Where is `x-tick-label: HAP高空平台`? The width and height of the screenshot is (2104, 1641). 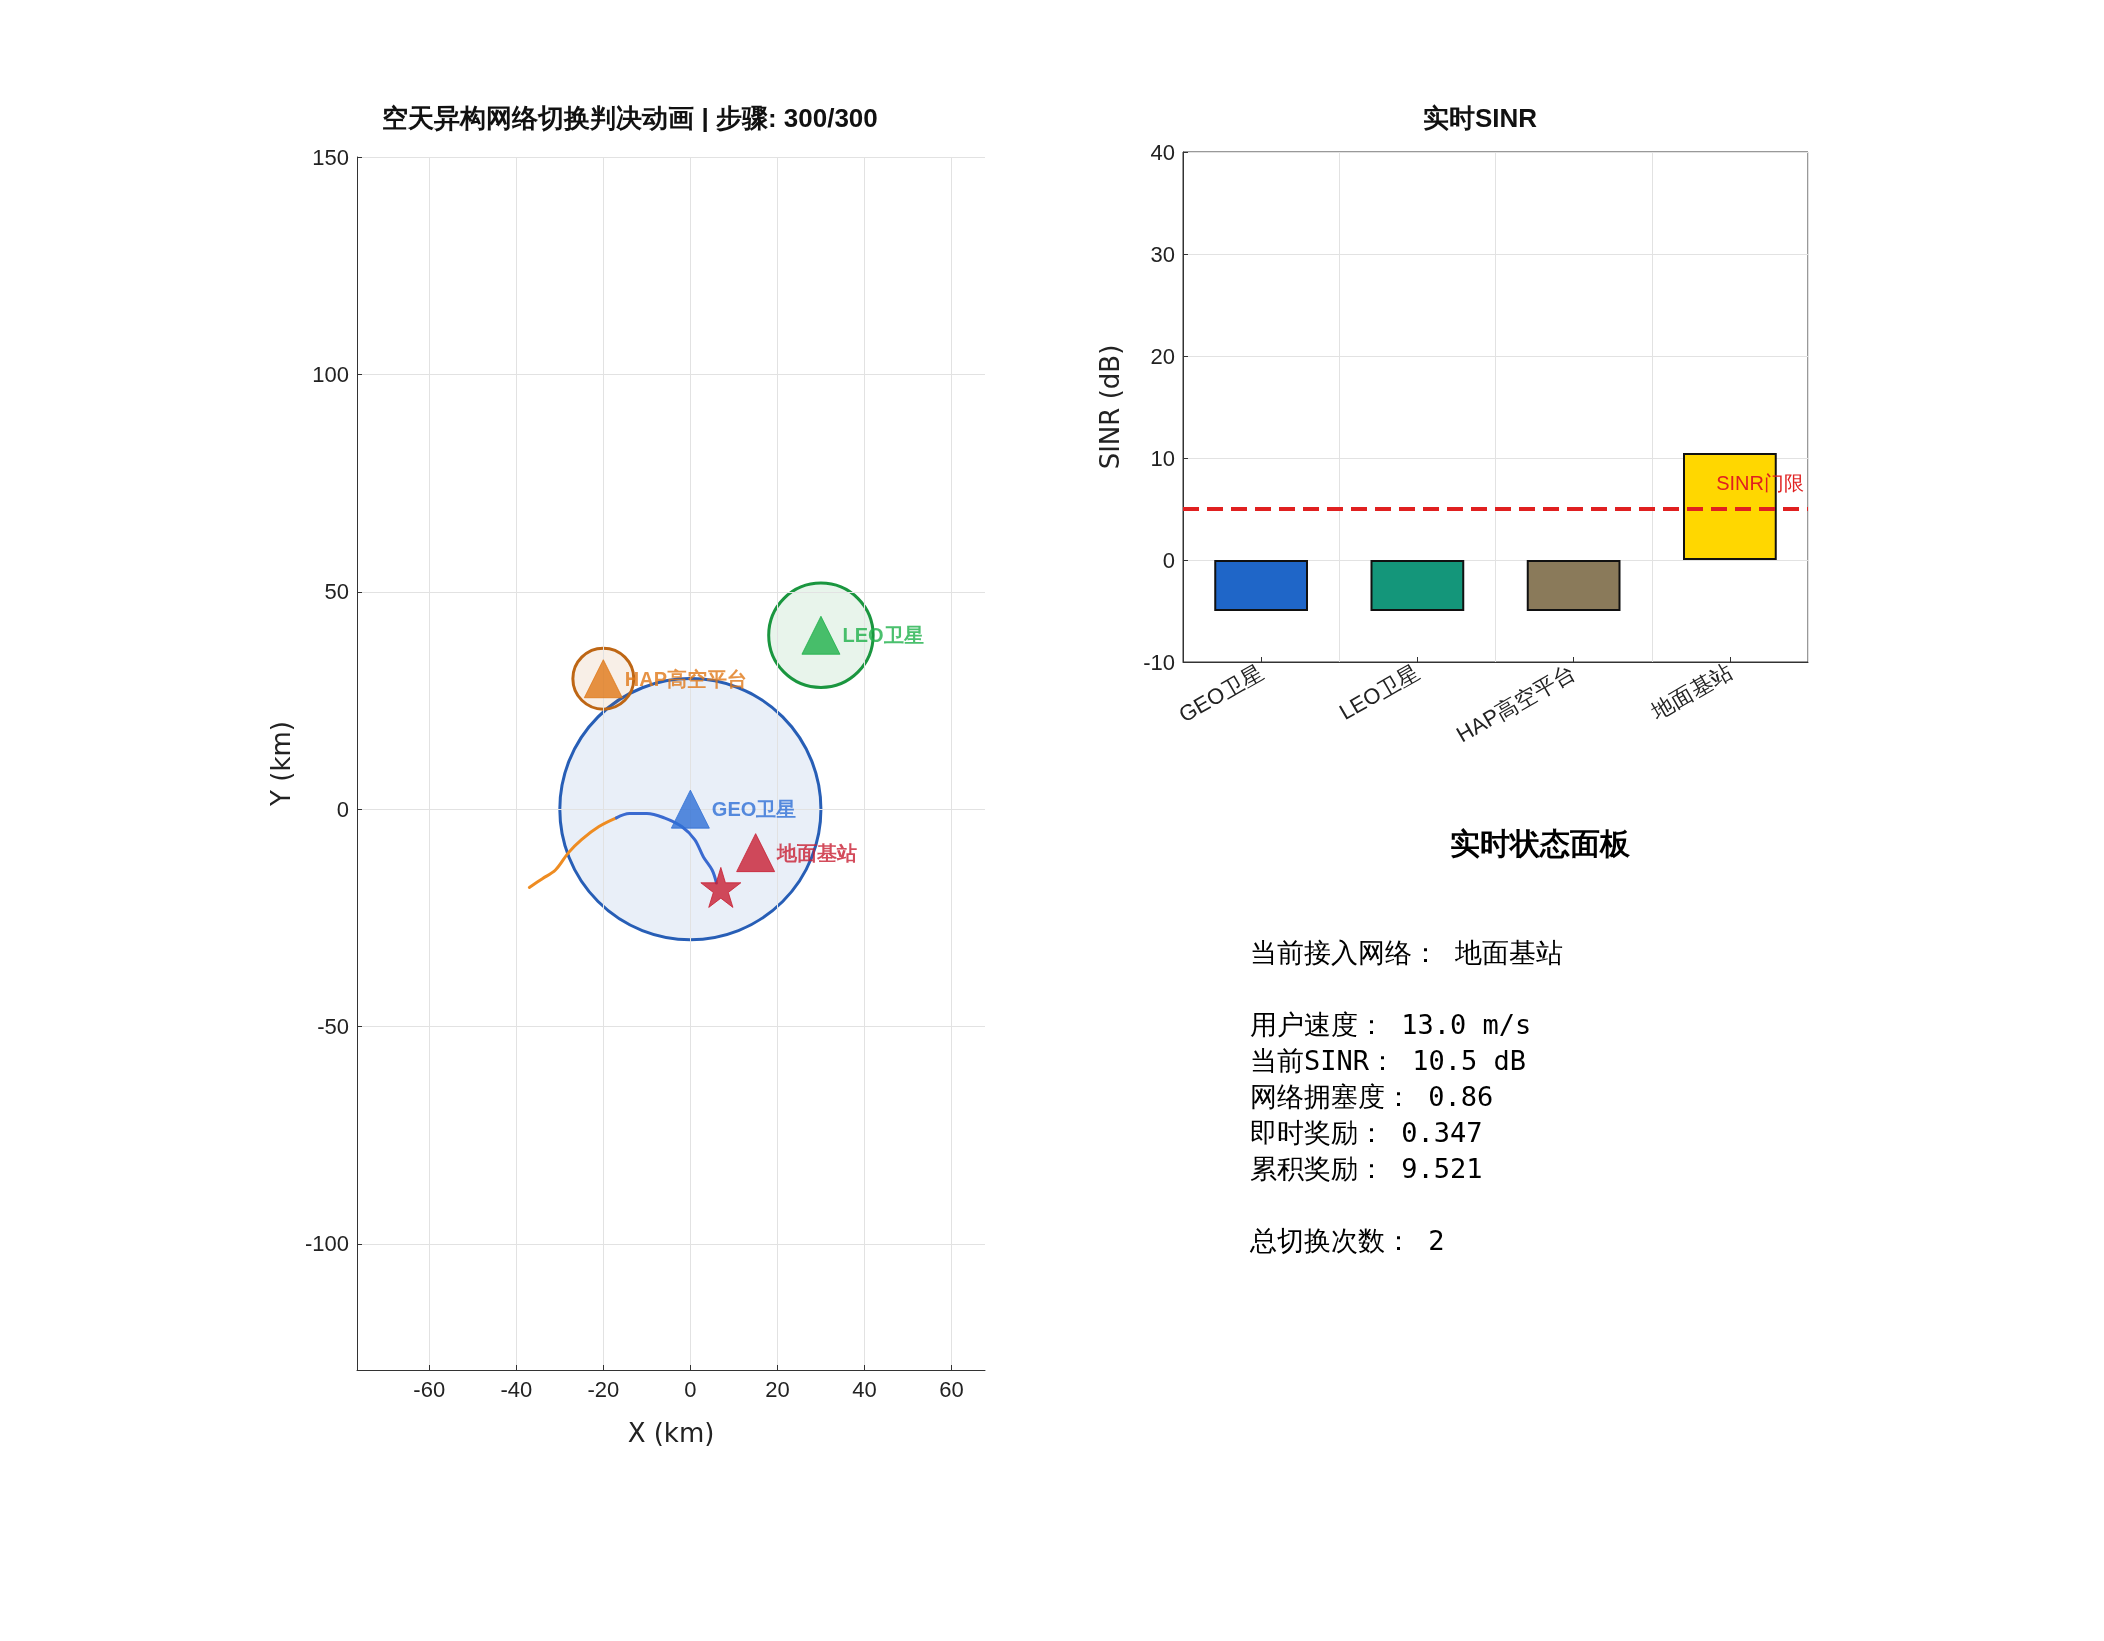
x-tick-label: HAP高空平台 is located at coordinates (1516, 703).